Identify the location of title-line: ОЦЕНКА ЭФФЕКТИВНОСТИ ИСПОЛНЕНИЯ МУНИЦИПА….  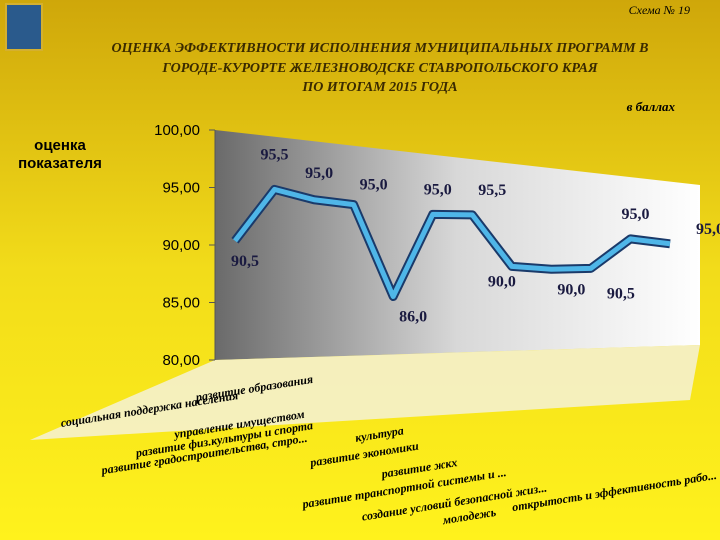
(380, 48).